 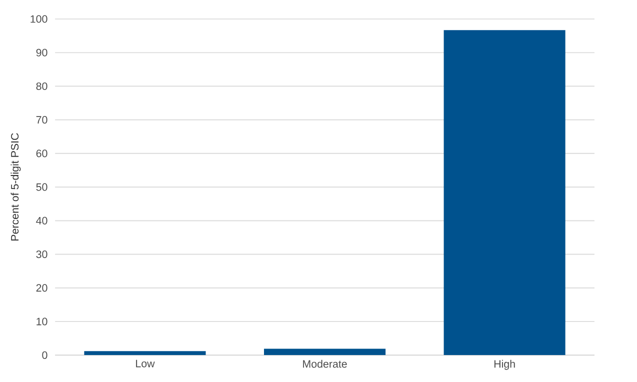 What do you see at coordinates (42, 221) in the screenshot?
I see `y-tick-label: 40` at bounding box center [42, 221].